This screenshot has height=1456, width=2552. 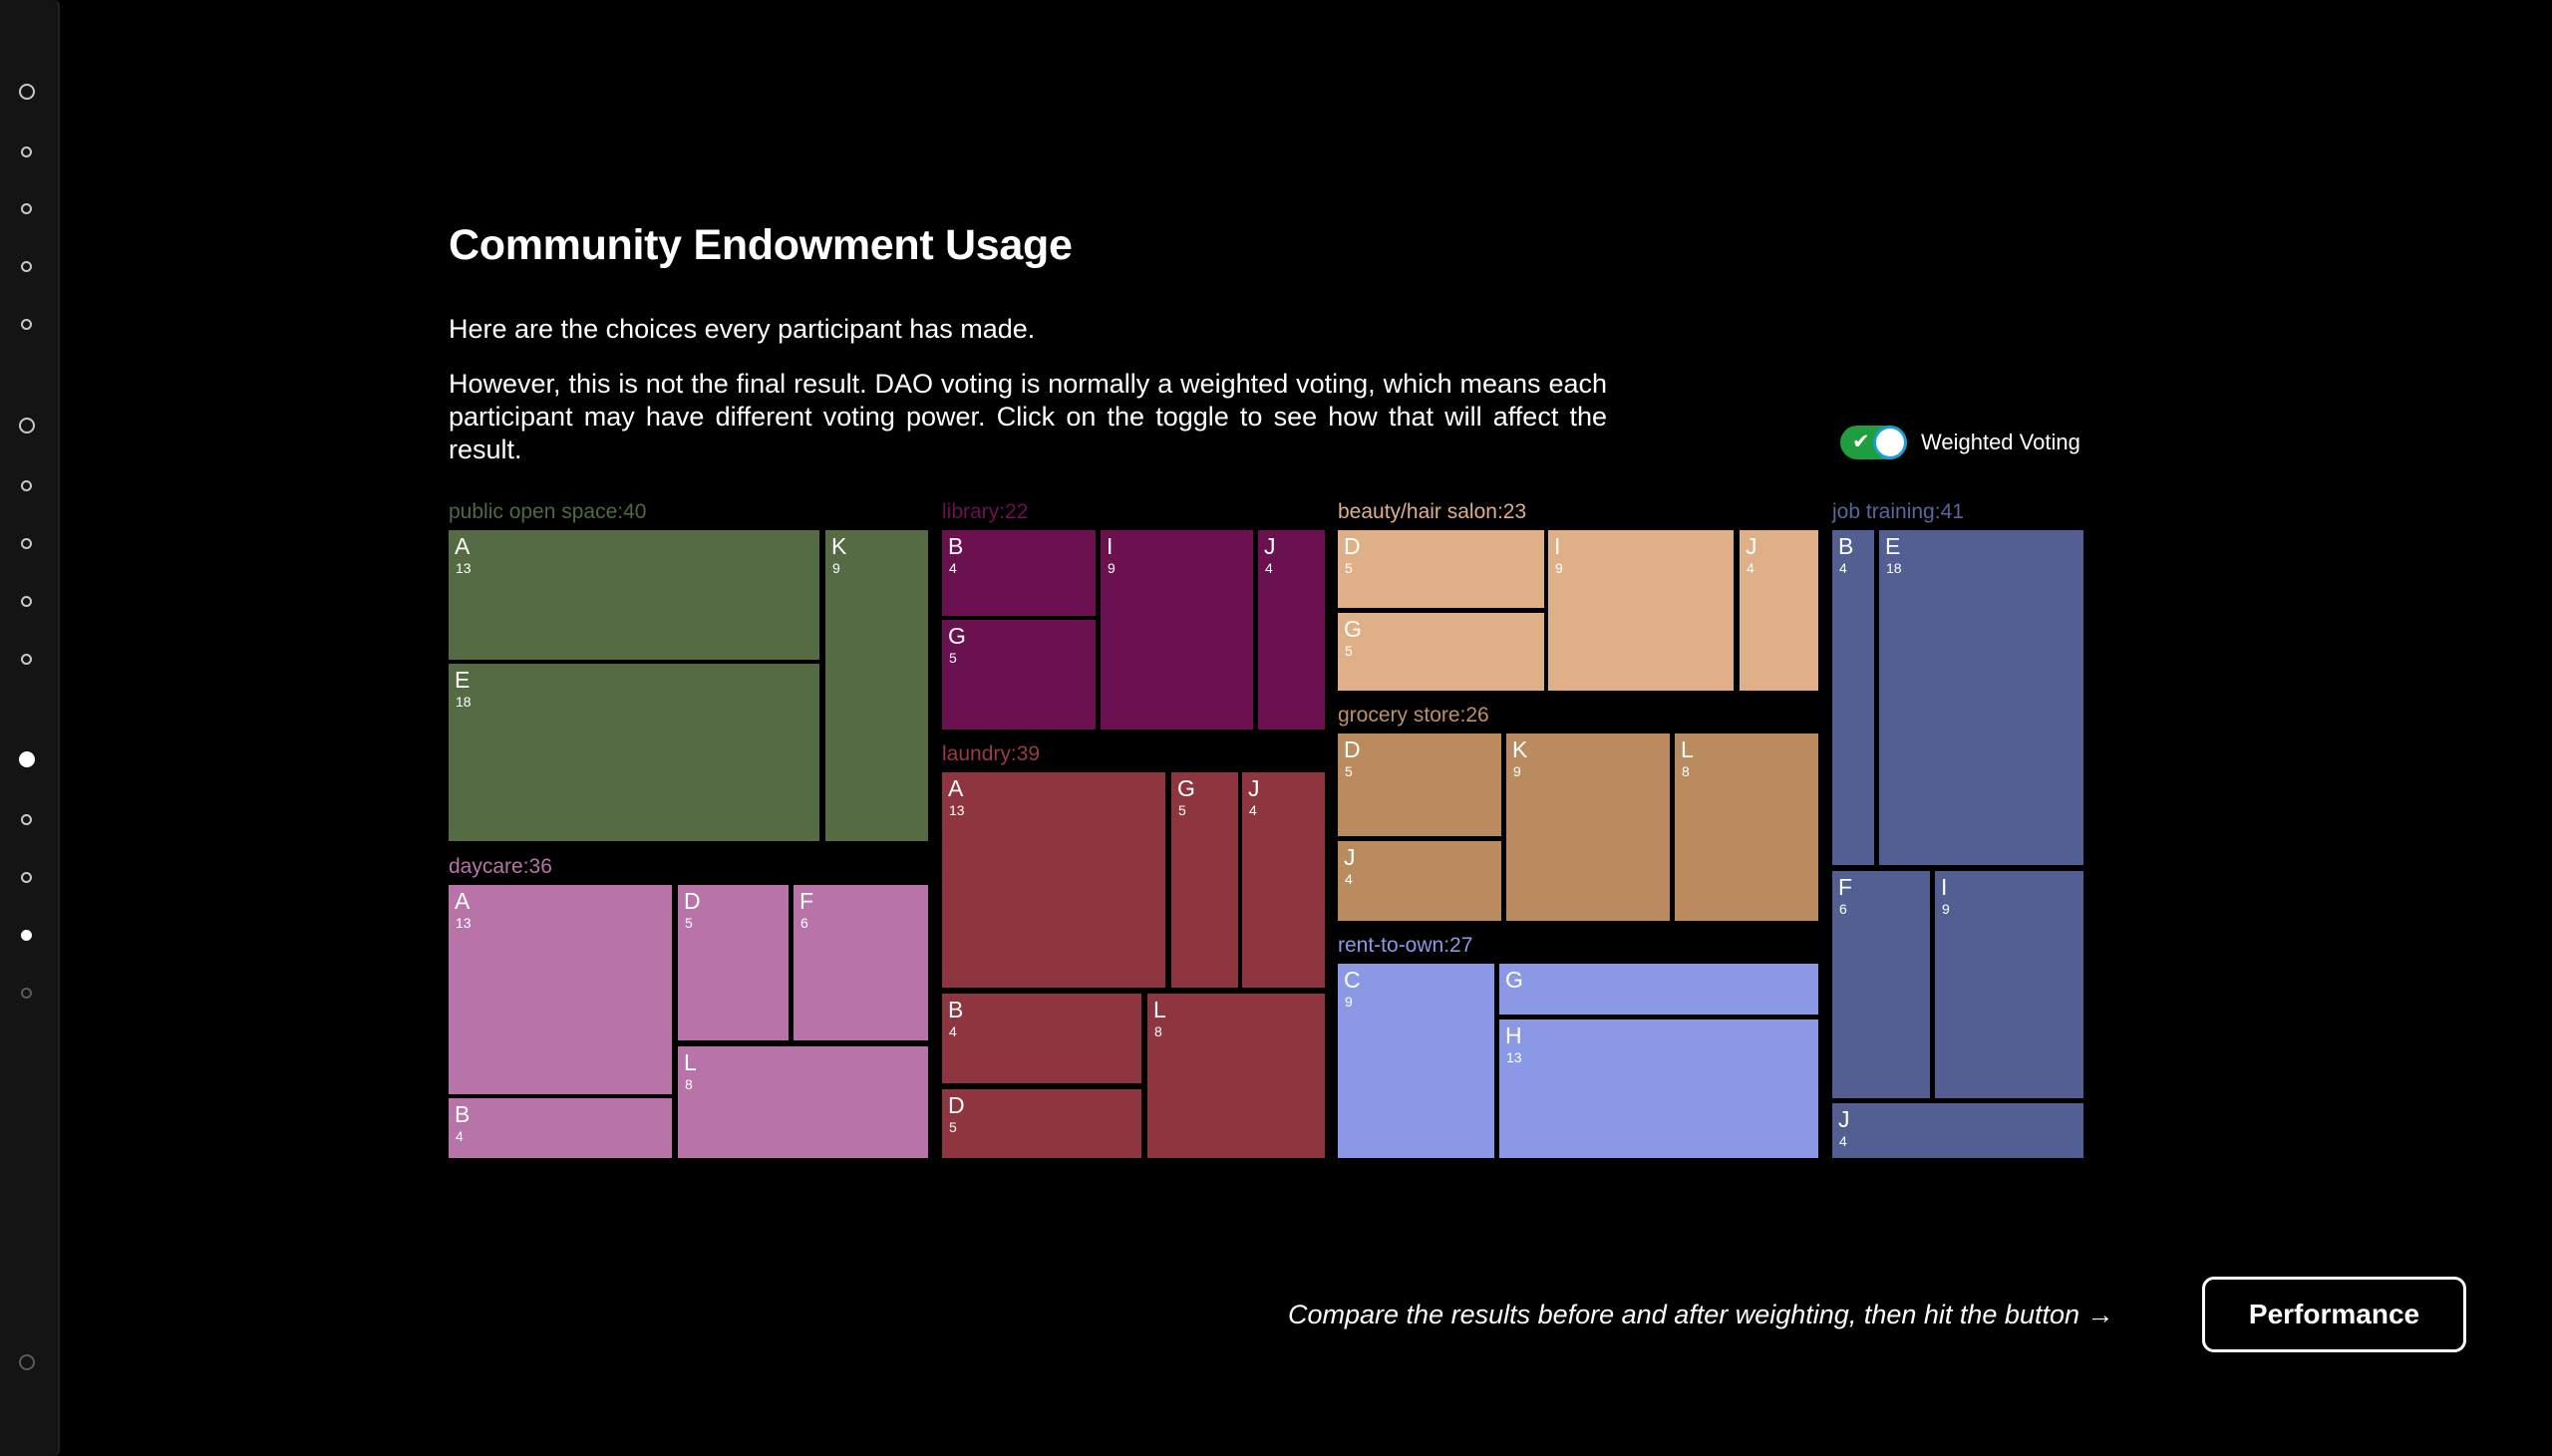 I want to click on performance-button: Performance, so click(x=2334, y=1314).